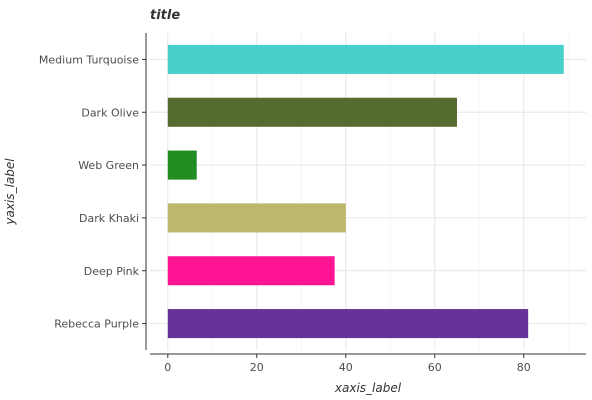 The width and height of the screenshot is (592, 400). Describe the element at coordinates (435, 367) in the screenshot. I see `x-tick-label: 60` at that location.